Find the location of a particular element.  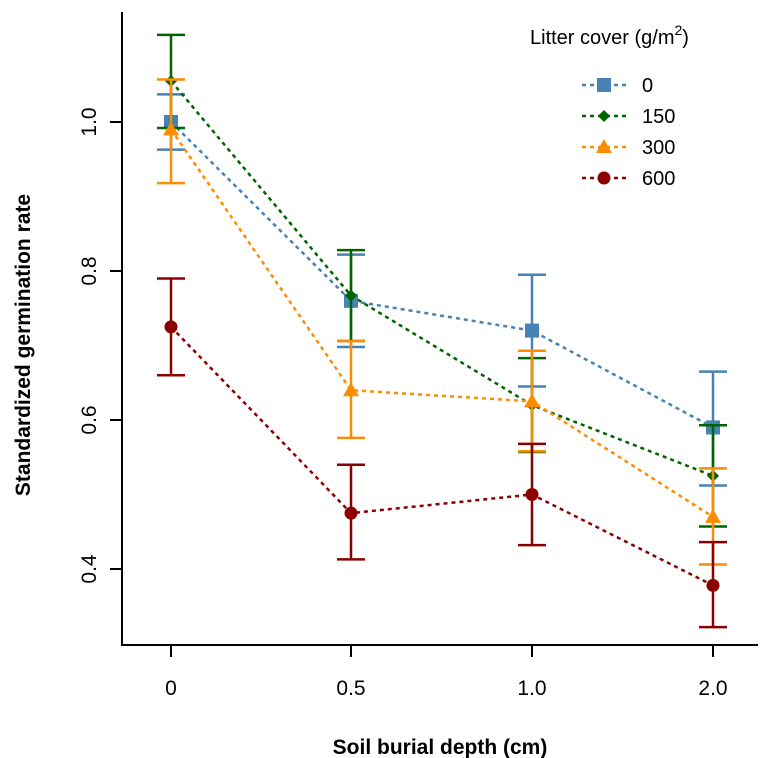

x-axis-title: Soil burial depth (cm) is located at coordinates (440, 747).